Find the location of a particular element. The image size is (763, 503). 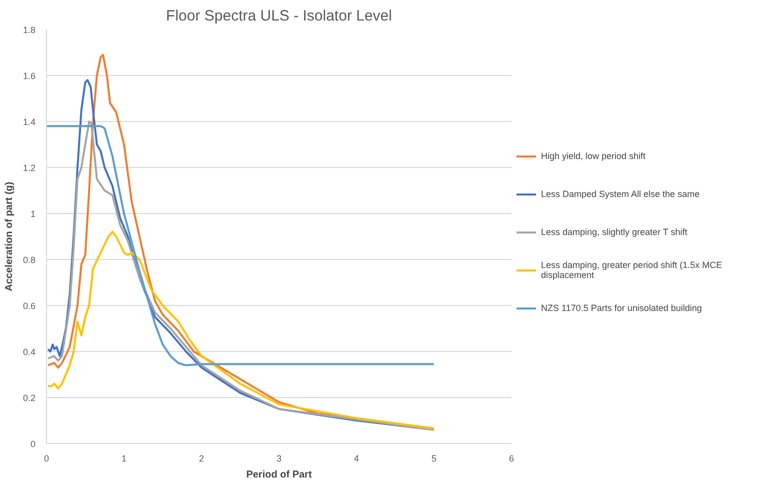

x-tick-label: 1 is located at coordinates (124, 459).